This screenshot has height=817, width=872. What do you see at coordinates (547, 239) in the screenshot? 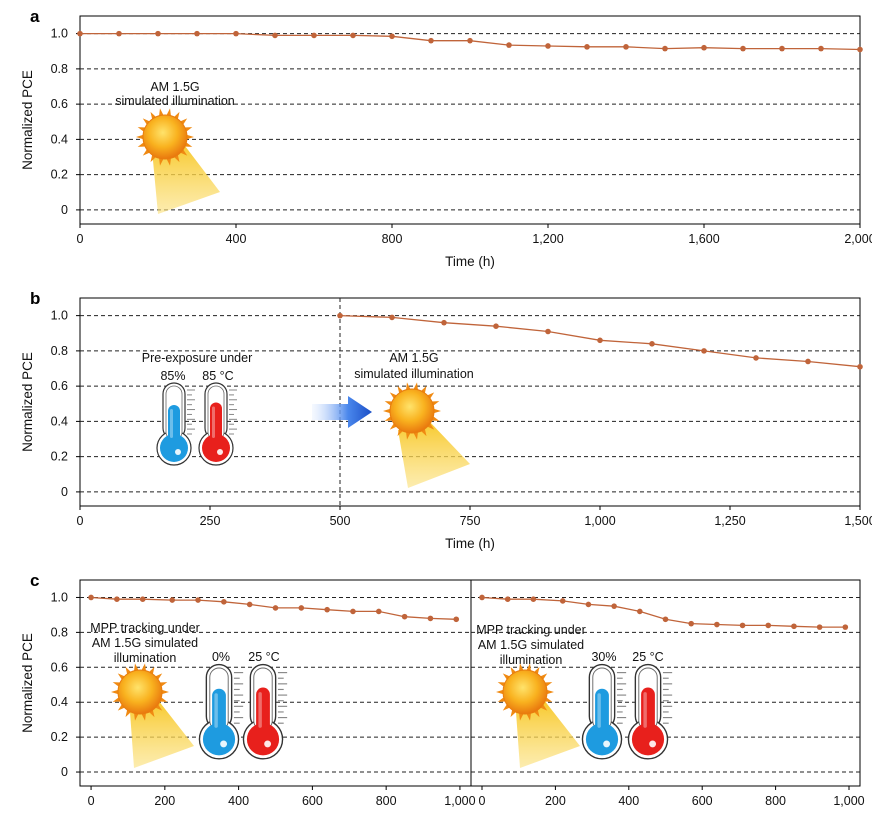
I see `x-tick-label: 1,200` at bounding box center [547, 239].